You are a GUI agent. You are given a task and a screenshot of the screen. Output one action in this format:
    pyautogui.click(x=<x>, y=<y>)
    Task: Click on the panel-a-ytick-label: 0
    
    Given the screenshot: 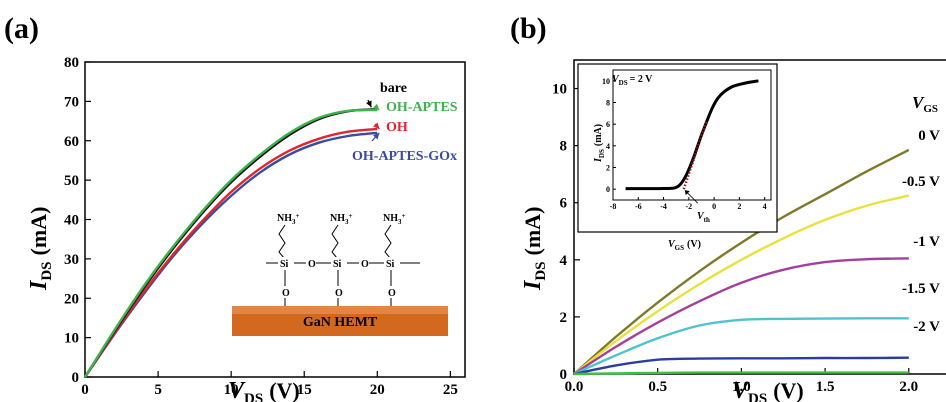 What is the action you would take?
    pyautogui.click(x=76, y=378)
    